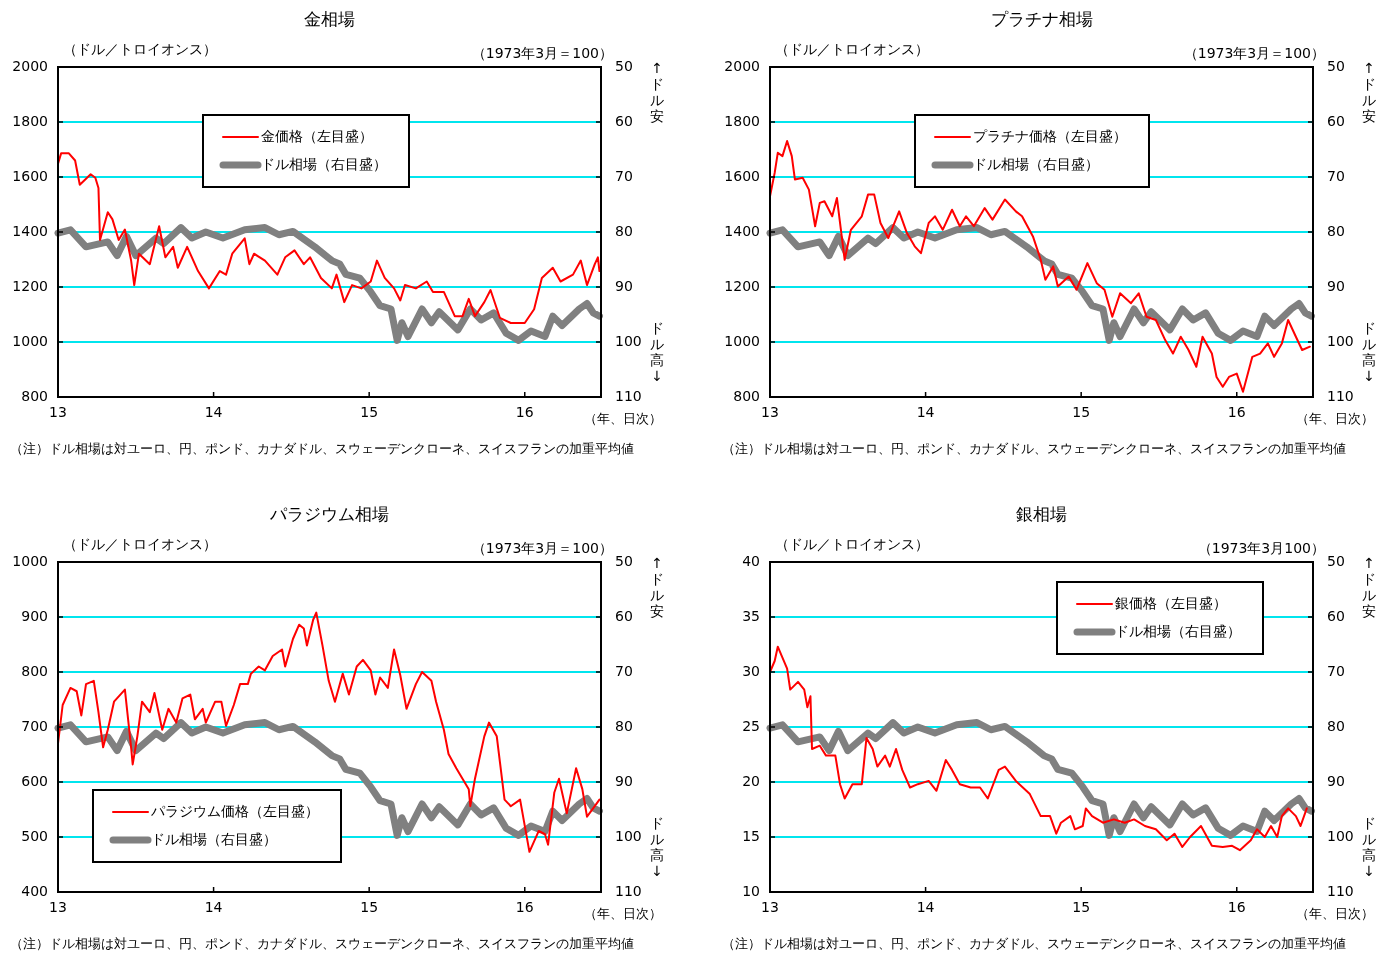 The height and width of the screenshot is (973, 1388). What do you see at coordinates (34, 891) in the screenshot?
I see `y-tick-label: 400` at bounding box center [34, 891].